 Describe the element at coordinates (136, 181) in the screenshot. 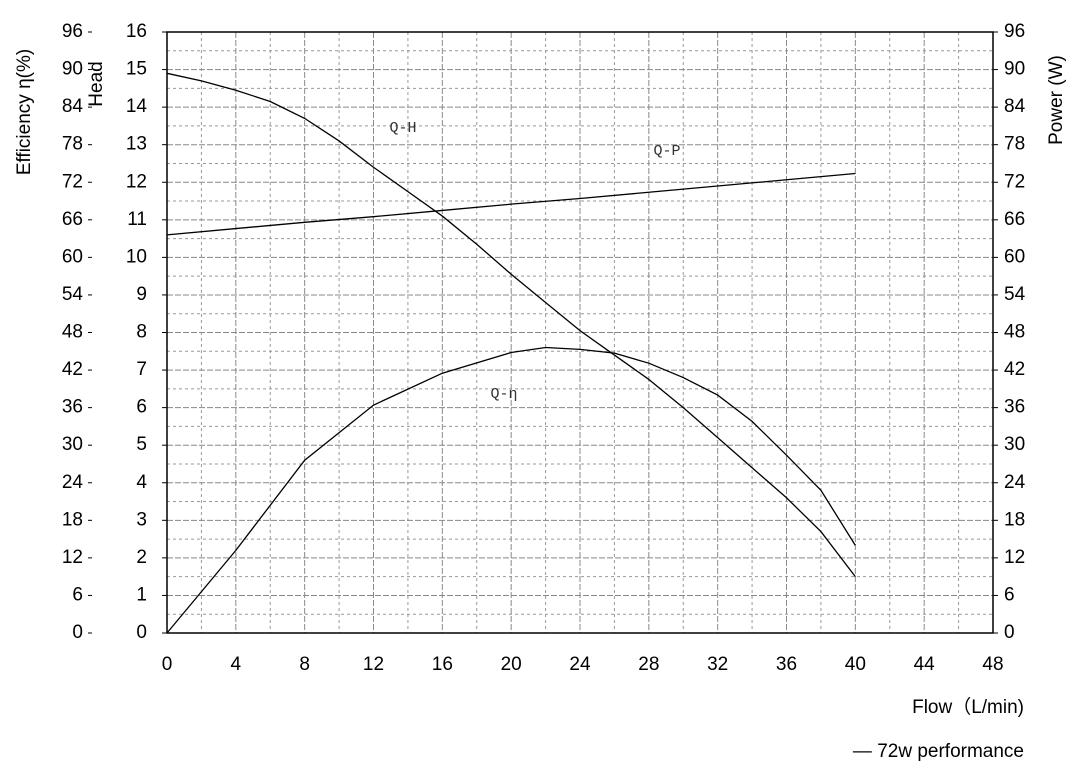

I see `y-tick-label: 12` at that location.